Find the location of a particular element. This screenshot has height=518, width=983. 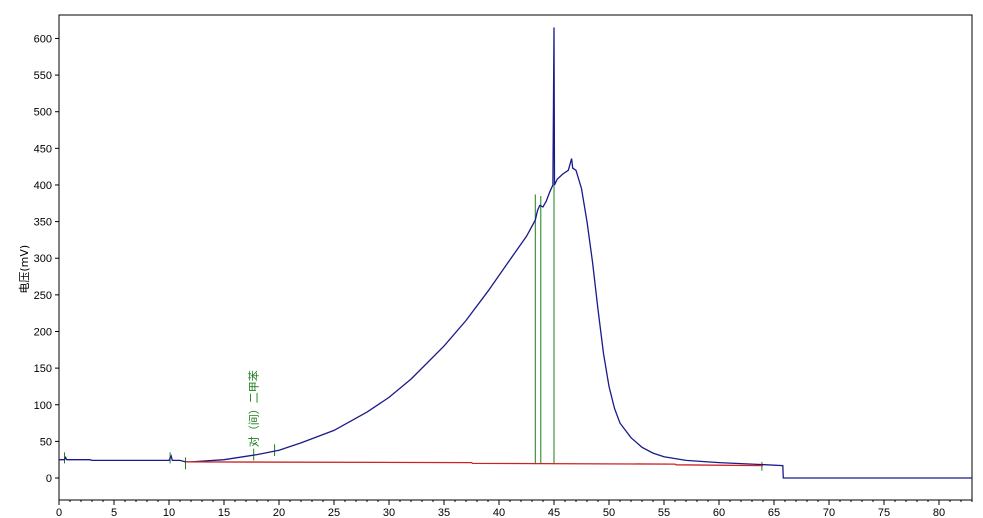

x-axis: 0 5 10 15 20 25 30 35 40 45 50 55 60 65 70 75 80 is located at coordinates (514, 509).